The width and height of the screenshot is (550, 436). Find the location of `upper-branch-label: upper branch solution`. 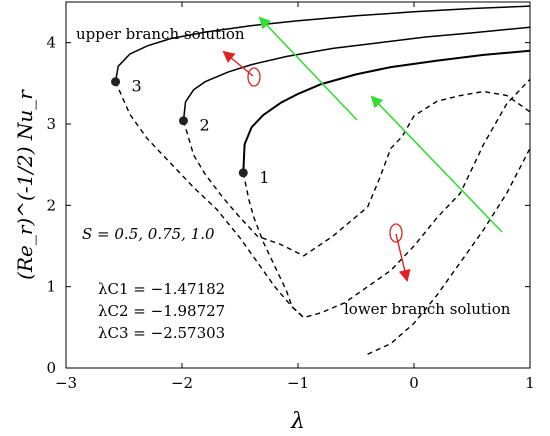

upper-branch-label: upper branch solution is located at coordinates (160, 34).